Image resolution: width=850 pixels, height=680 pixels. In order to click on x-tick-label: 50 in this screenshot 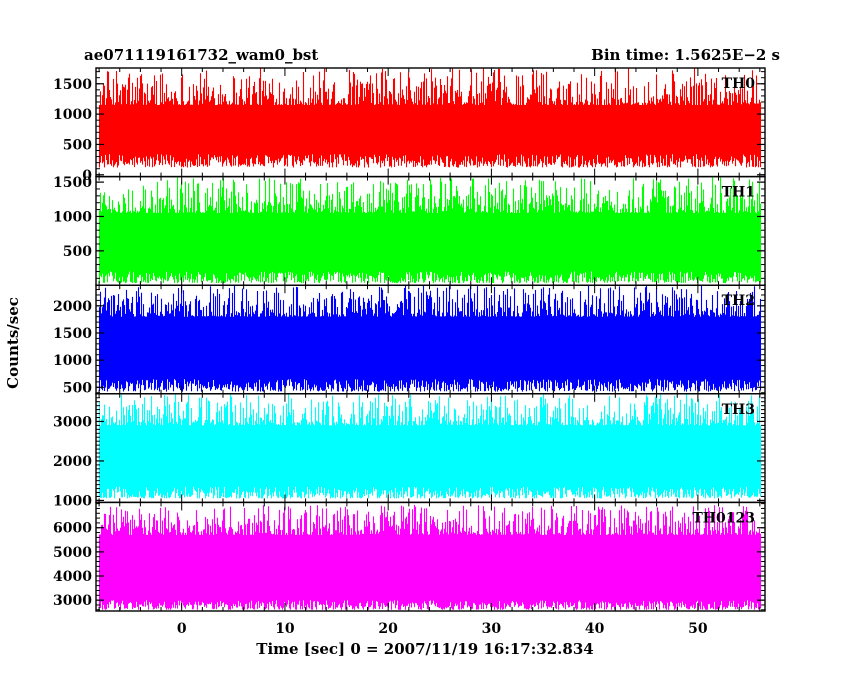, I will do `click(698, 629)`.